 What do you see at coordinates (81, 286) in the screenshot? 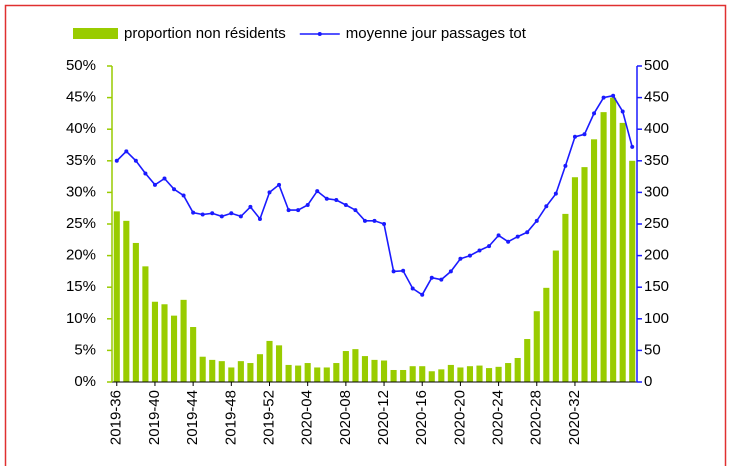
I see `y-tick-label: 15%` at bounding box center [81, 286].